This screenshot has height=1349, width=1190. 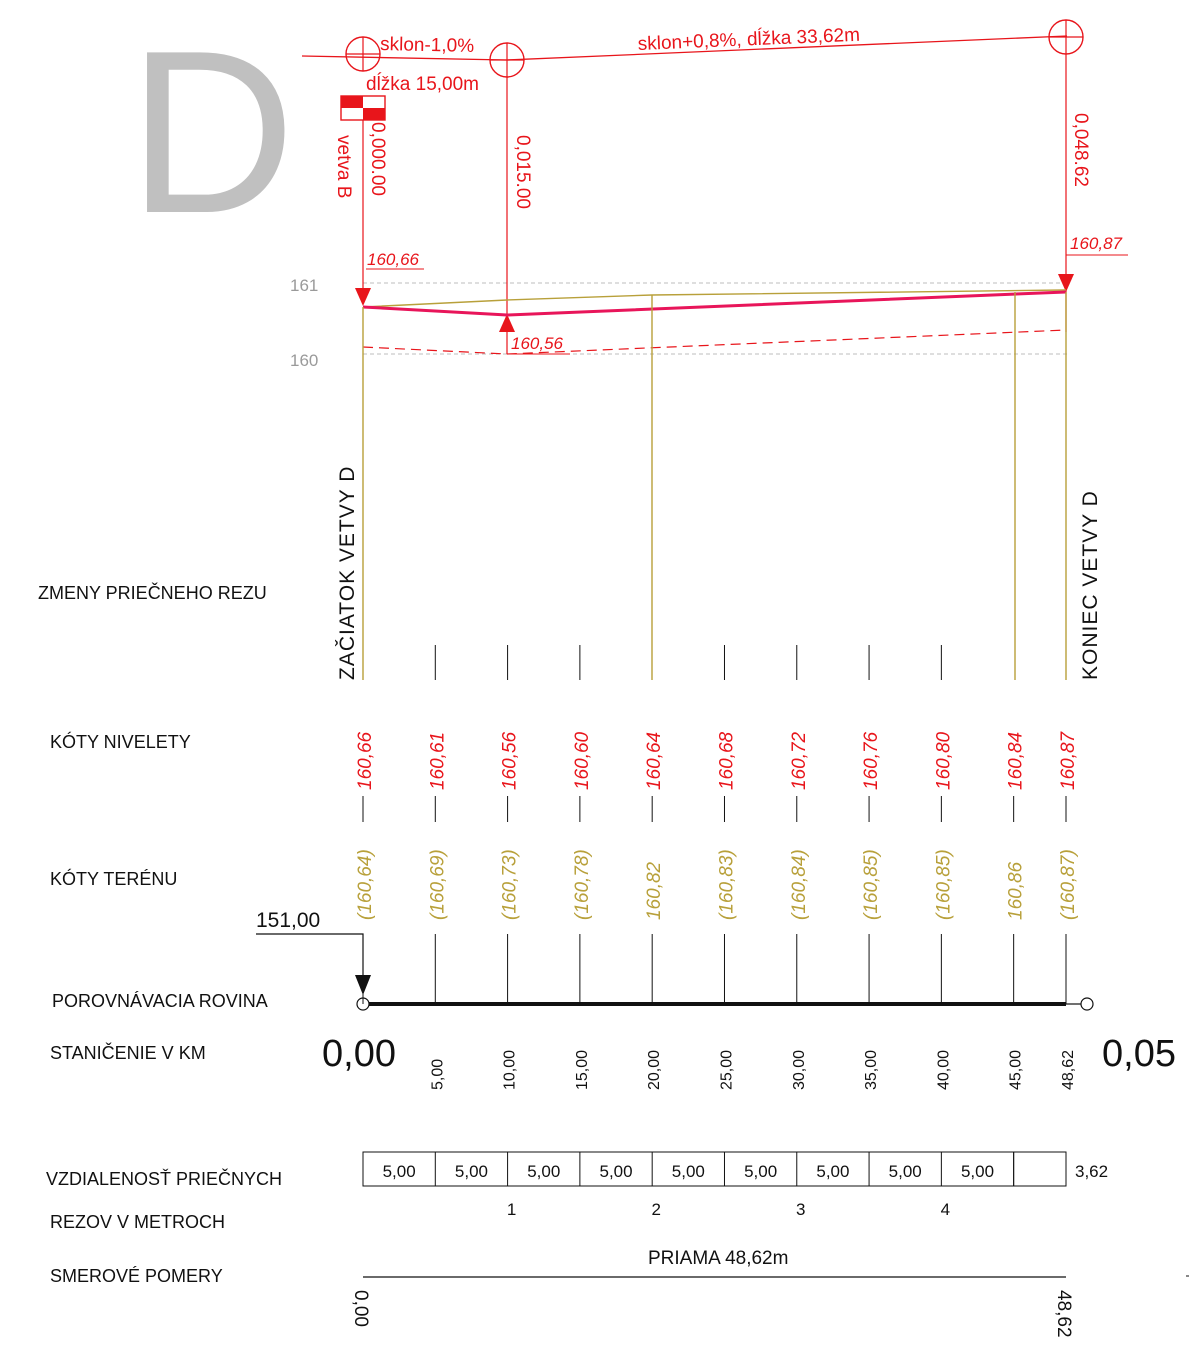 What do you see at coordinates (654, 890) in the screenshot?
I see `terrain-level-label: 160,82` at bounding box center [654, 890].